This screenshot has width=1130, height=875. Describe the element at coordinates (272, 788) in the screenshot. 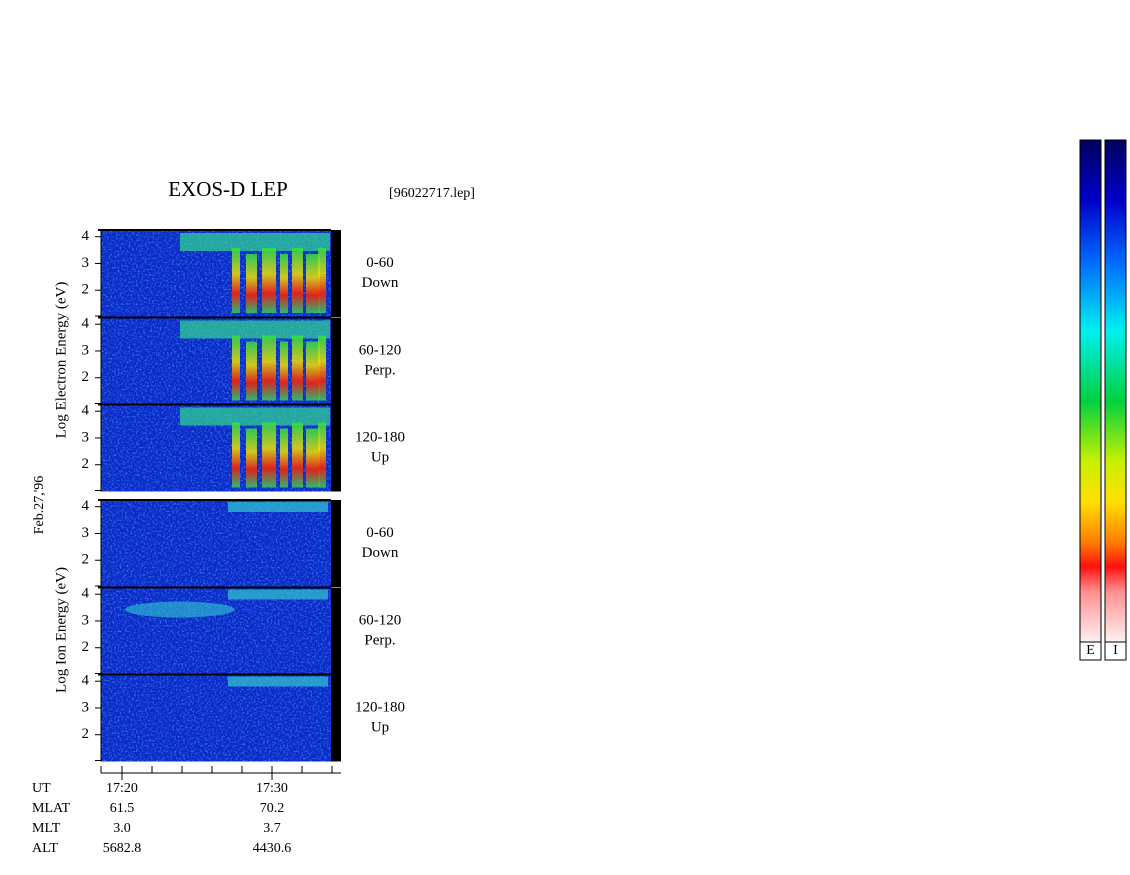

I see `info-value: 17:30` at that location.